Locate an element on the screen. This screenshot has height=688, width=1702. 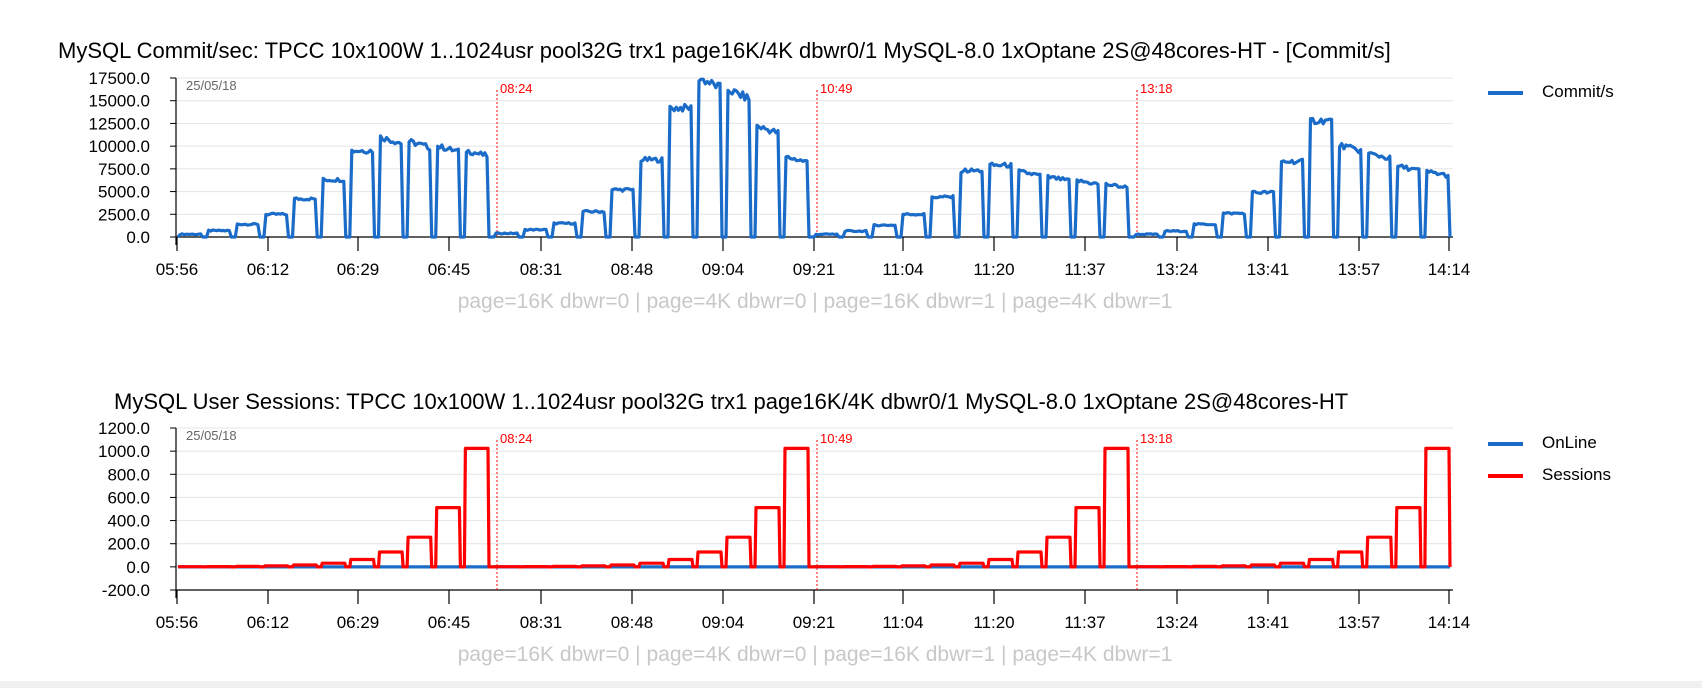
y-tick-label: 600.0 is located at coordinates (128, 497).